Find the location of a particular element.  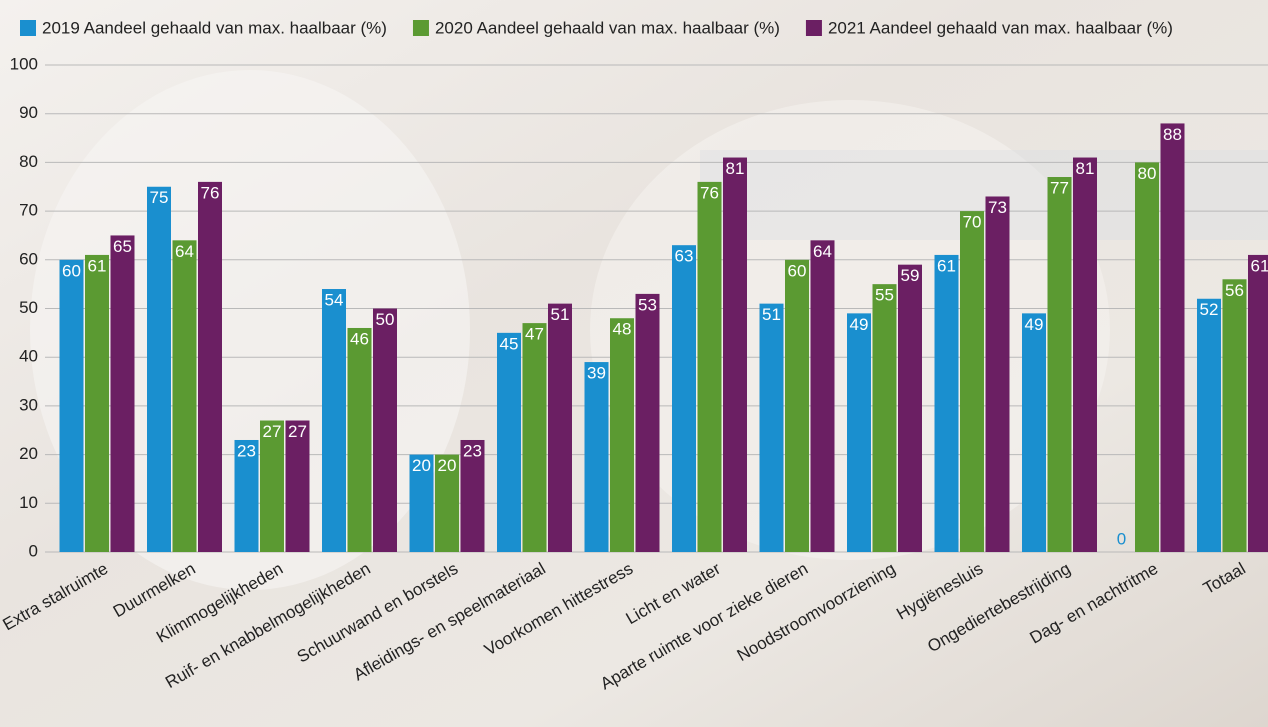

data-label: 45 is located at coordinates (509, 343).